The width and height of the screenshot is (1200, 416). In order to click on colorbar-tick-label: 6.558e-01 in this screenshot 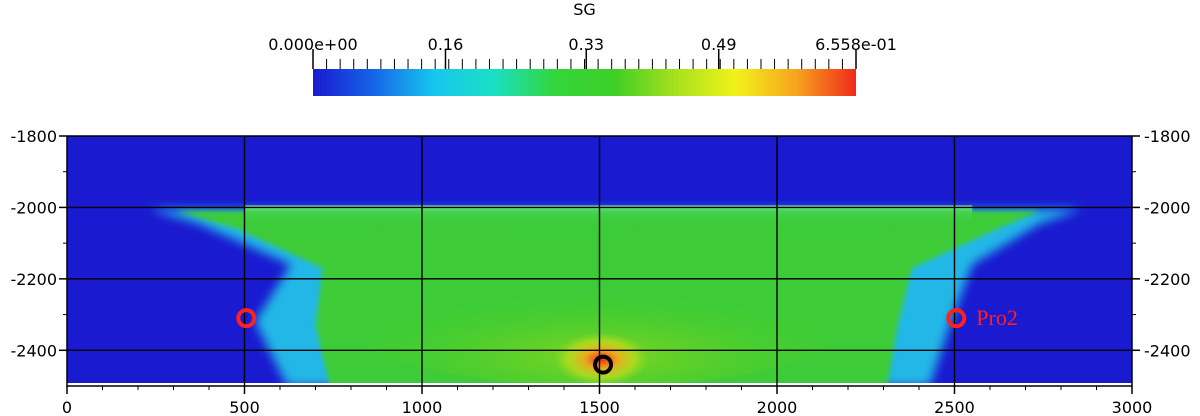, I will do `click(856, 44)`.